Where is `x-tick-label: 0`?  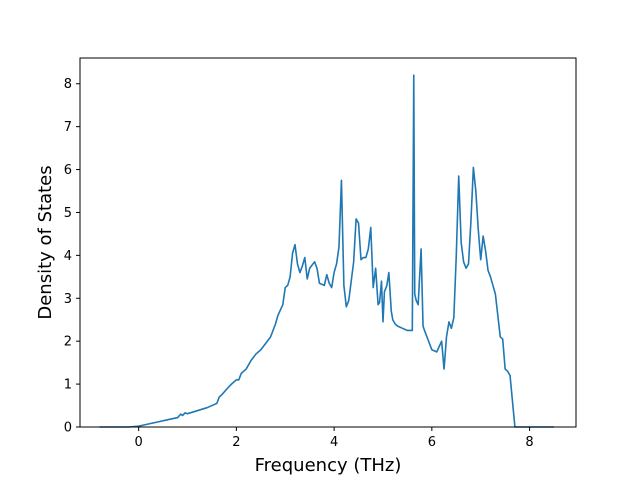 x-tick-label: 0 is located at coordinates (138, 442).